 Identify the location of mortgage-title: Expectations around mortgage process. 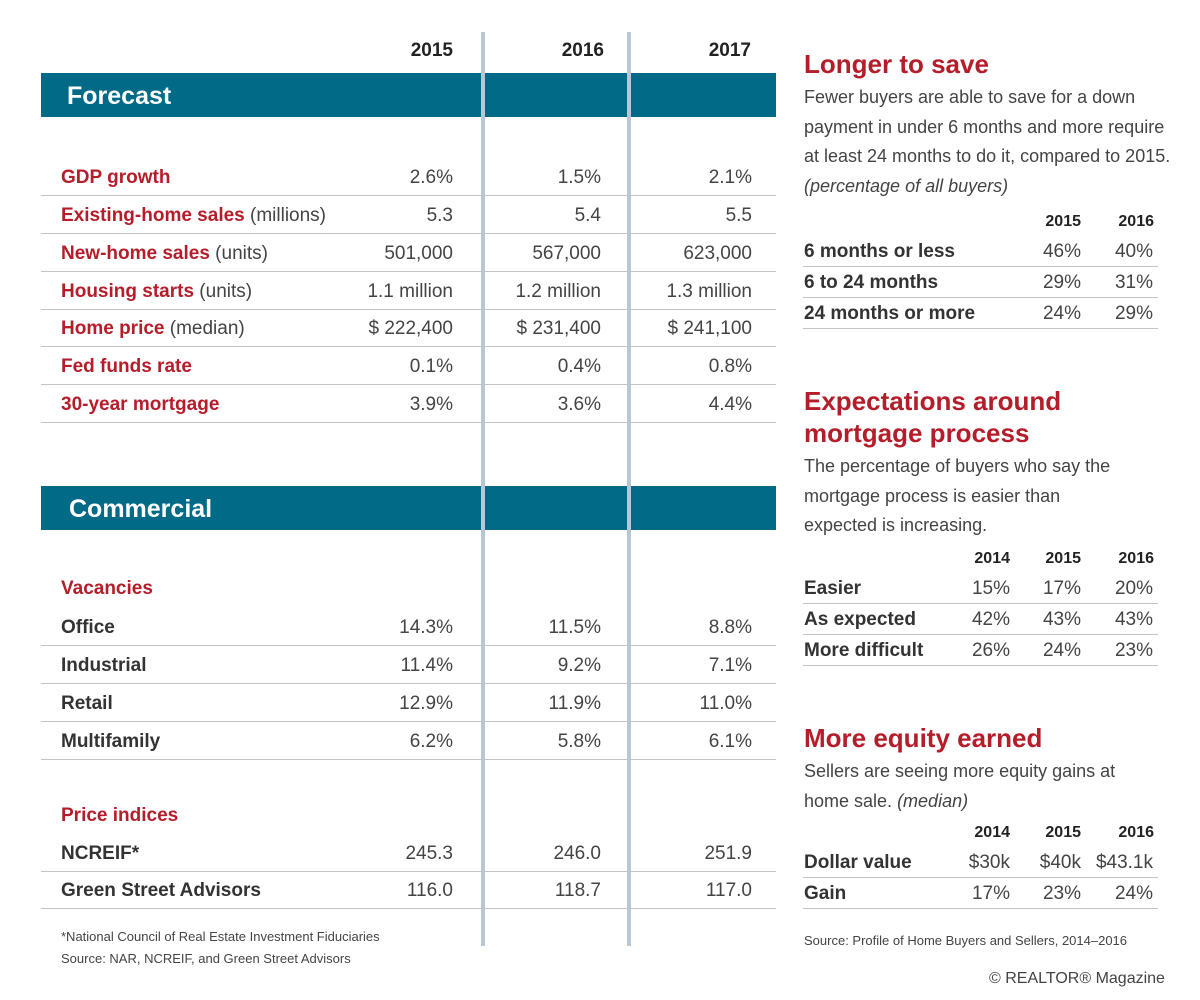
(933, 417).